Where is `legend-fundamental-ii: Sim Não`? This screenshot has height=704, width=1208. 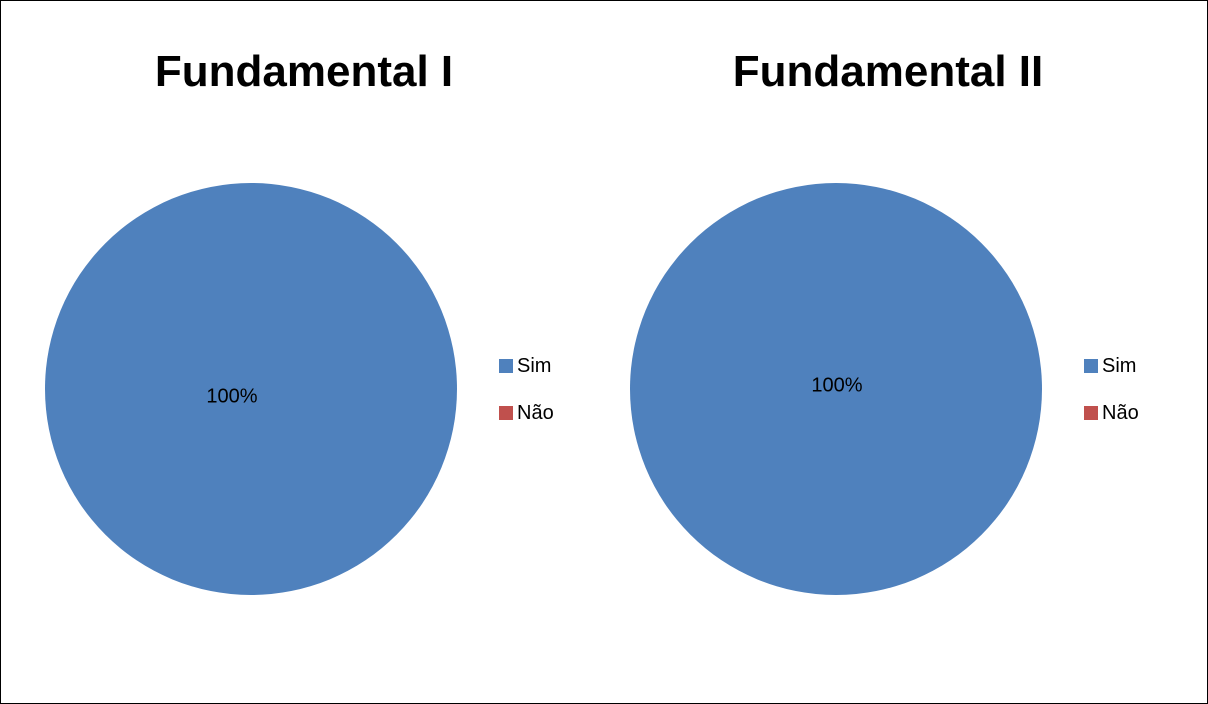
legend-fundamental-ii: Sim Não is located at coordinates (1111, 401).